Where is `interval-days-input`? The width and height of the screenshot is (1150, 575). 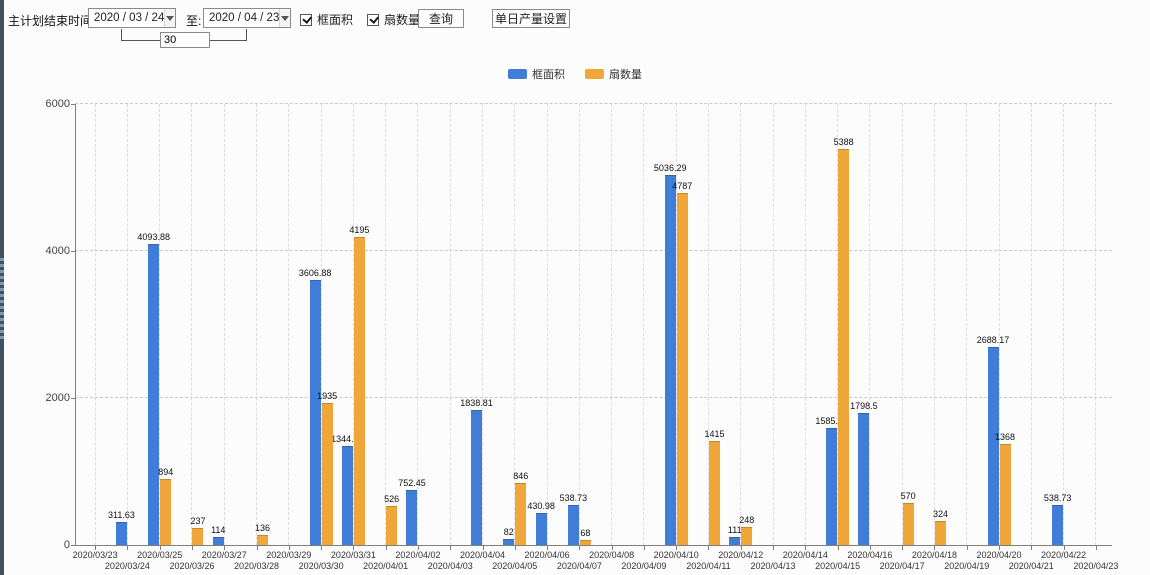
interval-days-input is located at coordinates (185, 40).